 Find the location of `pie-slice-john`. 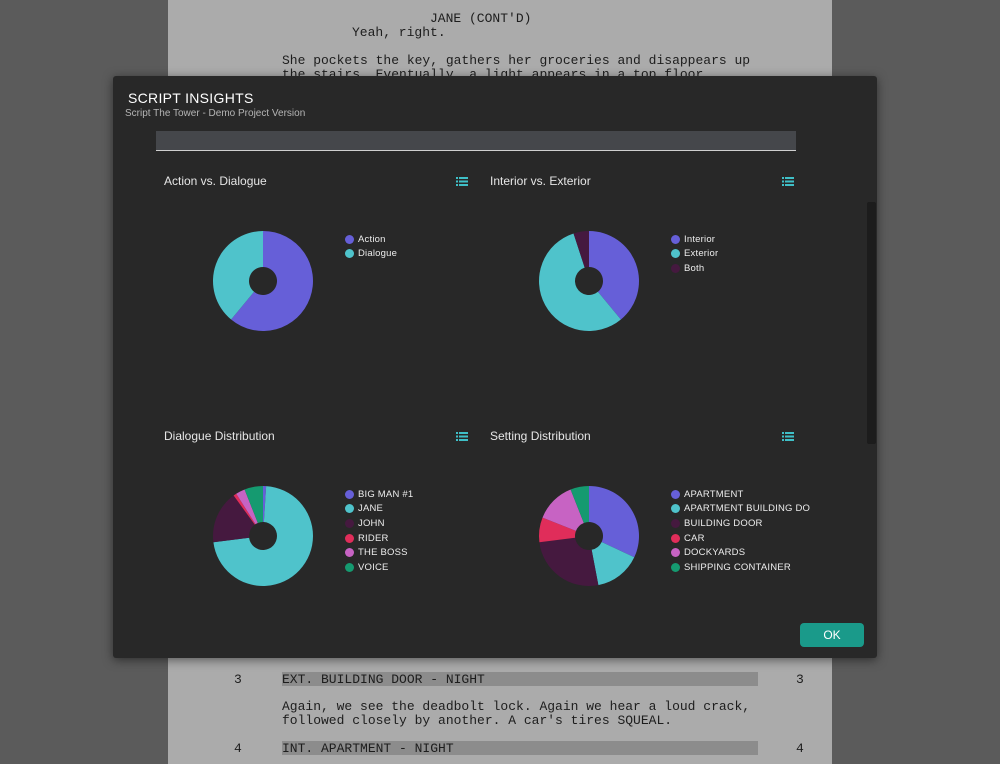

pie-slice-john is located at coordinates (234, 519).